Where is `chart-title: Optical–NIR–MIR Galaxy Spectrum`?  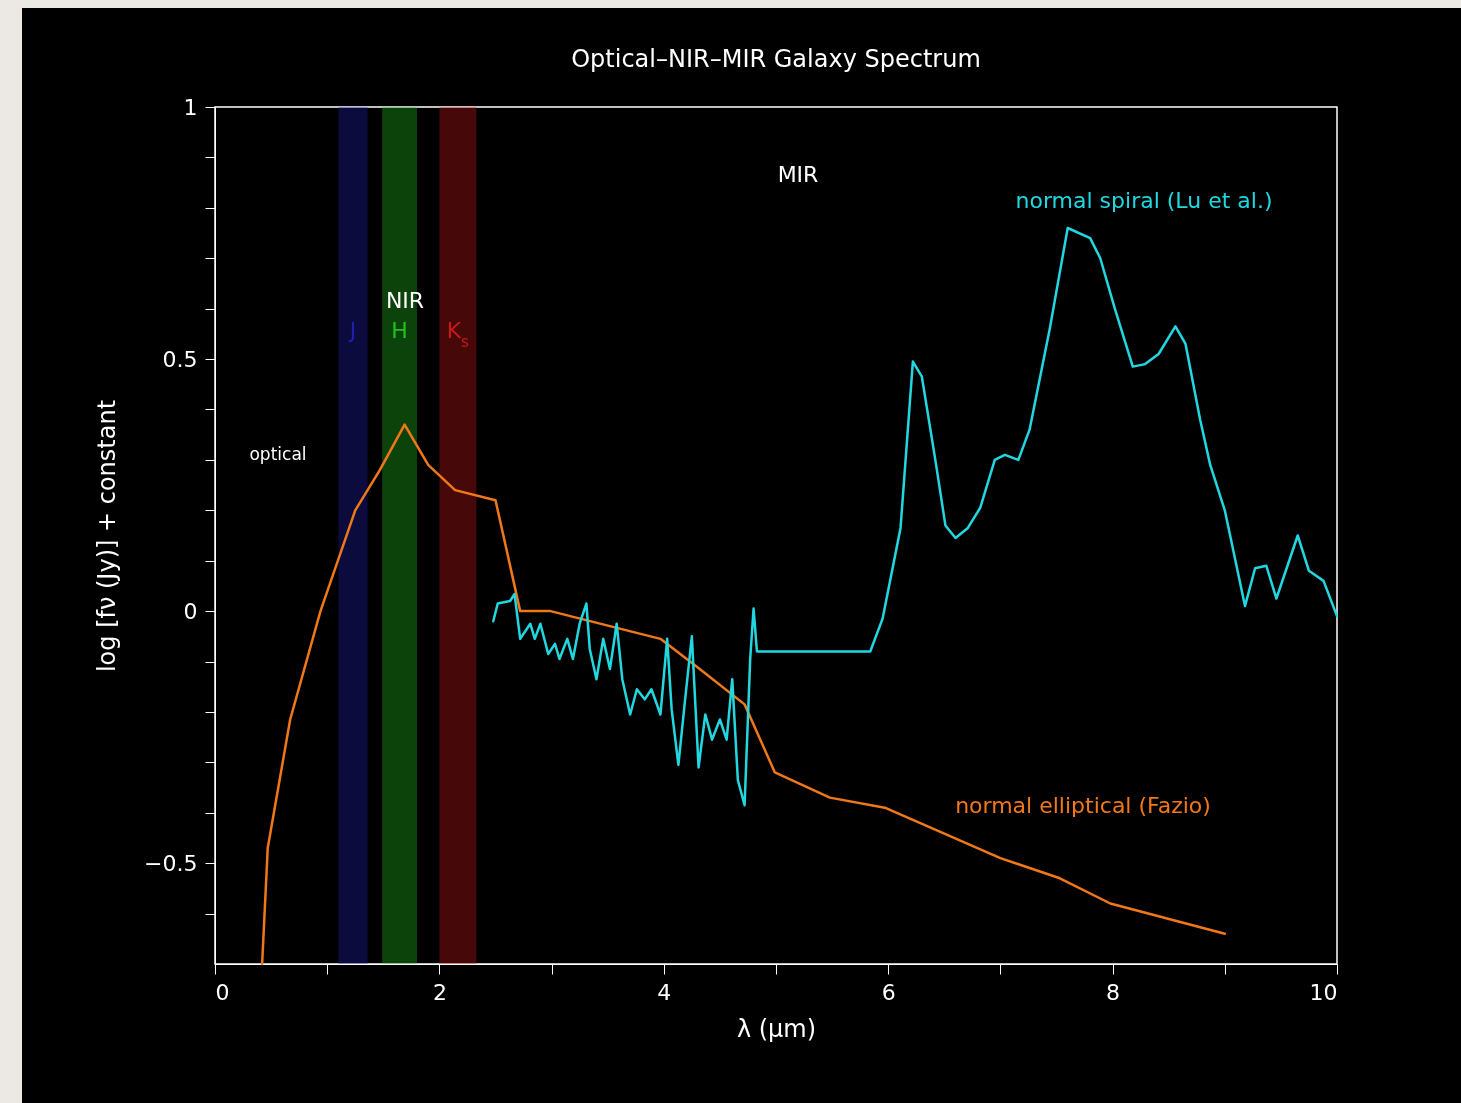
chart-title: Optical–NIR–MIR Galaxy Spectrum is located at coordinates (776, 59).